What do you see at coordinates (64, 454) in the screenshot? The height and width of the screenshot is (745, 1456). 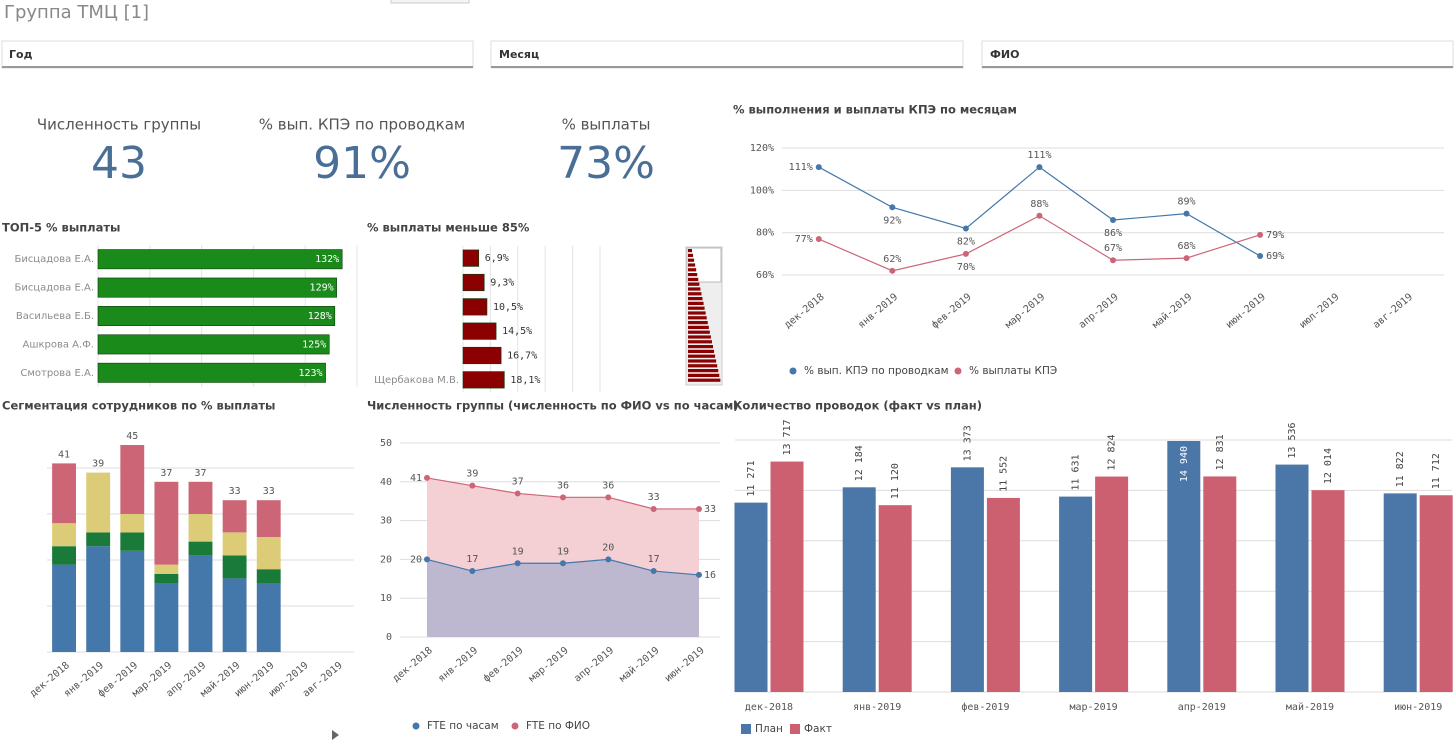 I see `total-label: 41` at bounding box center [64, 454].